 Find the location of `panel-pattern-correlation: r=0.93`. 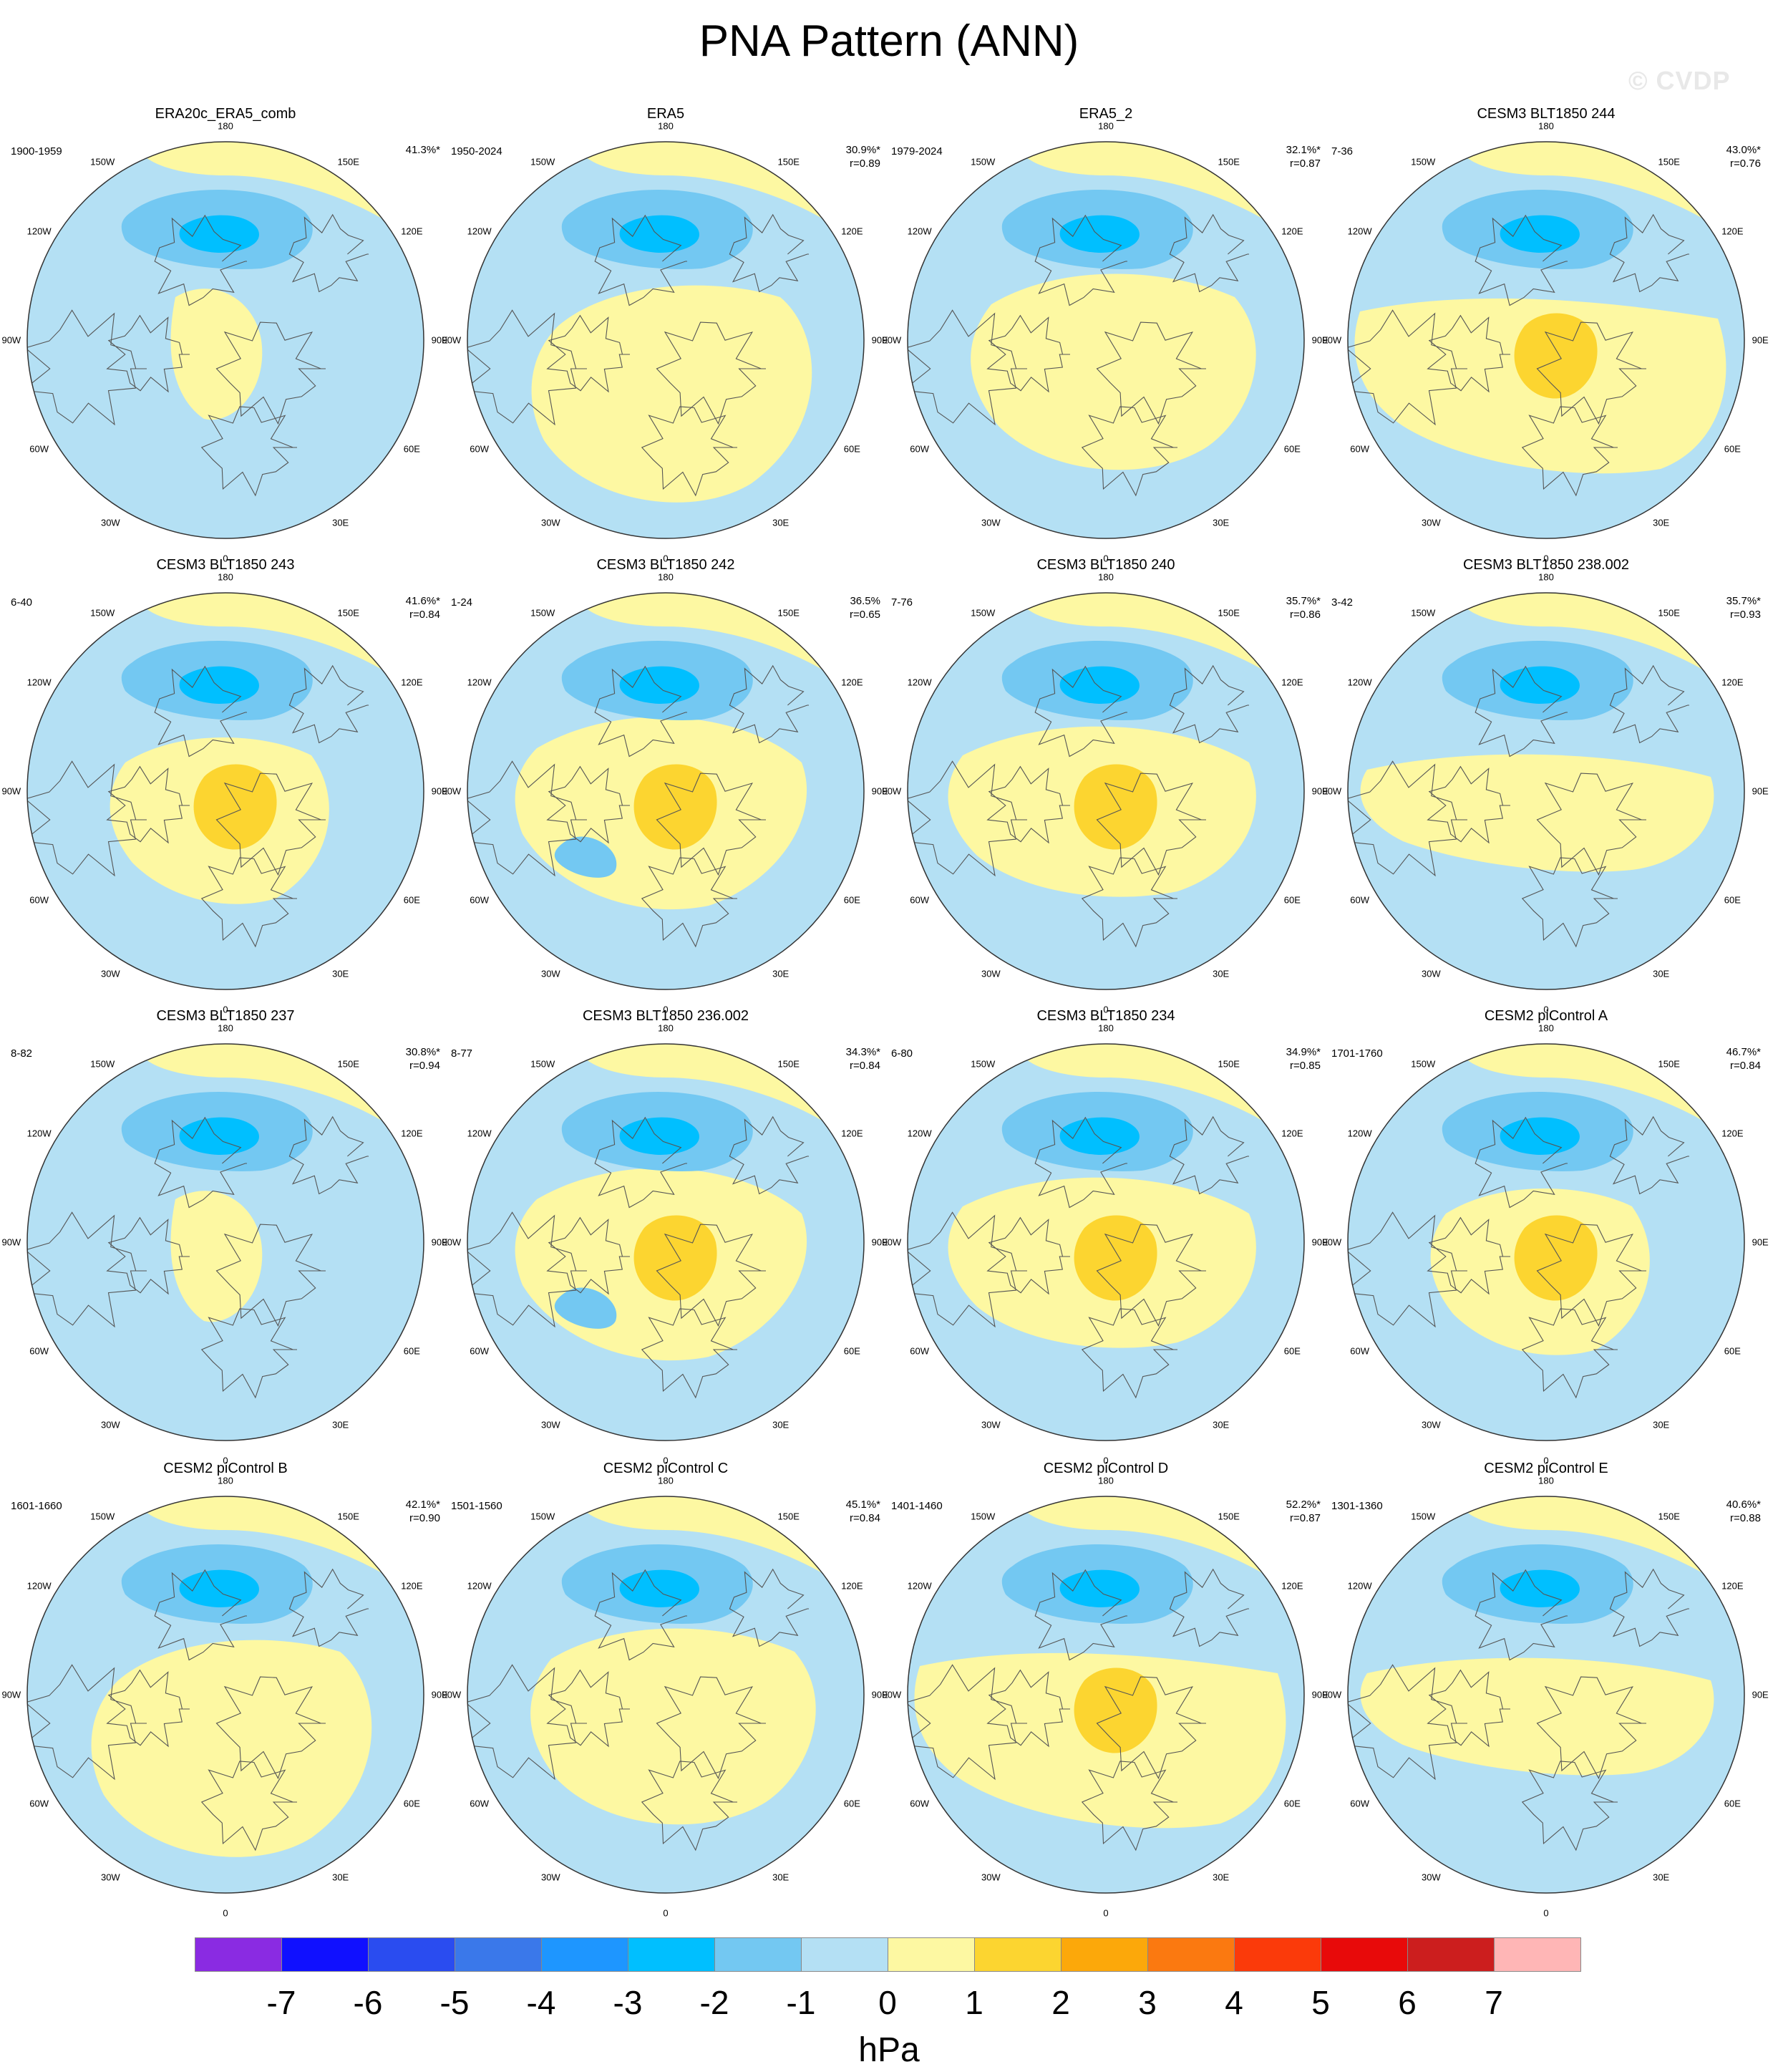

panel-pattern-correlation: r=0.93 is located at coordinates (1745, 615).